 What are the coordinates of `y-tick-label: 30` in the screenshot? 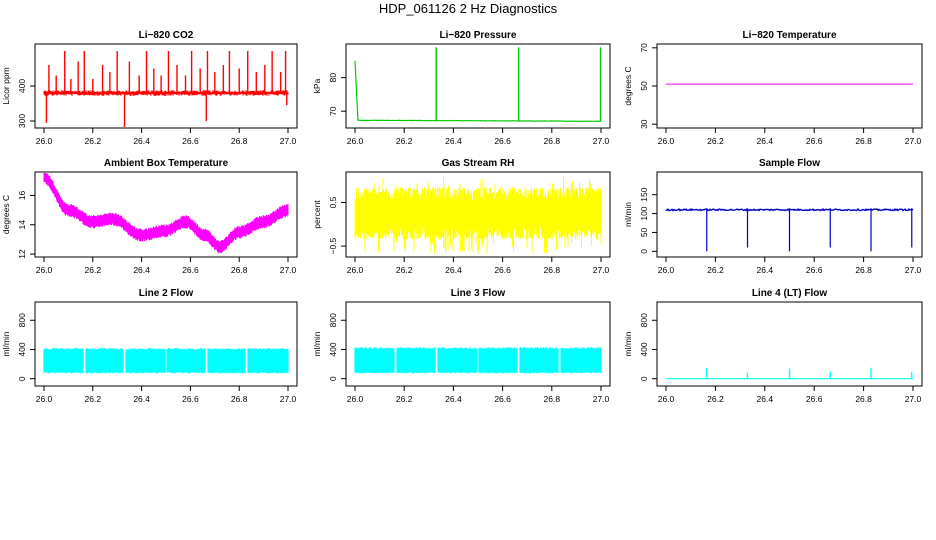 It's located at (644, 124).